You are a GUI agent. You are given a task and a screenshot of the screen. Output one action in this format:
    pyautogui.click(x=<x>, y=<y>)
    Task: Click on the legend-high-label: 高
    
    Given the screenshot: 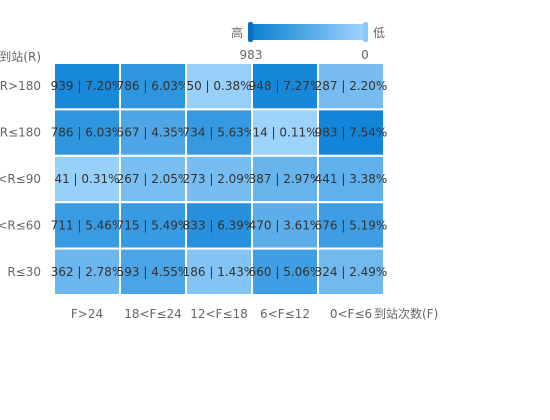 What is the action you would take?
    pyautogui.click(x=237, y=32)
    